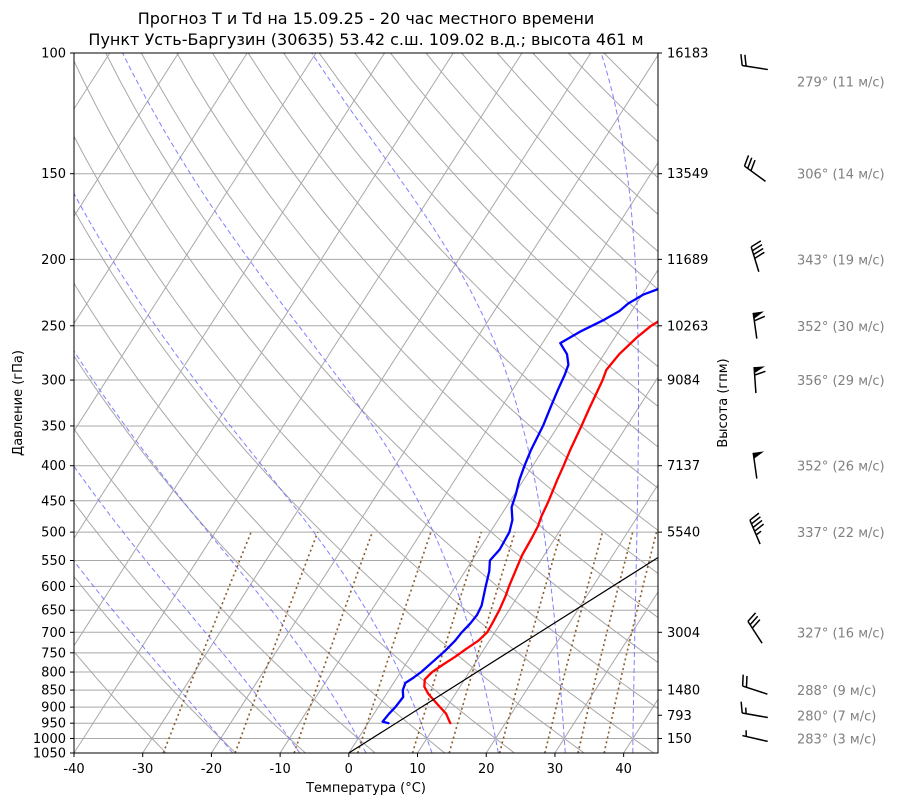 The height and width of the screenshot is (806, 900). I want to click on x-tick-label: 40, so click(623, 769).